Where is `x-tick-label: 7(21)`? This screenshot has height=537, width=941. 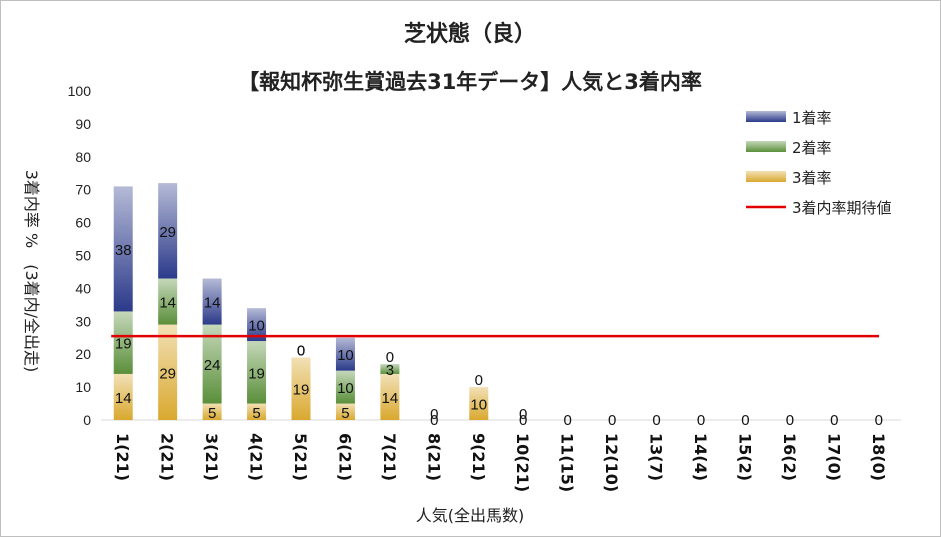 x-tick-label: 7(21) is located at coordinates (389, 457).